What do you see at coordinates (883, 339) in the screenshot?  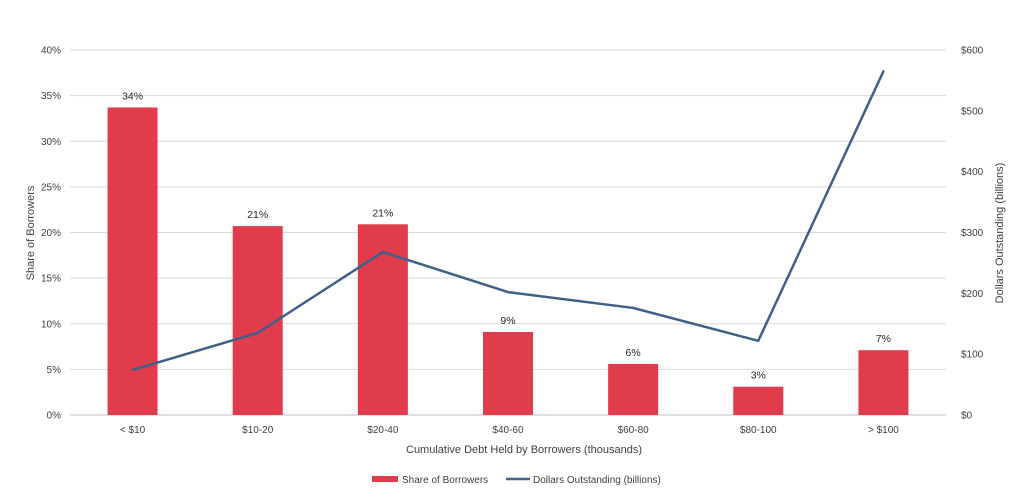 I see `bar-data-label: 7%` at bounding box center [883, 339].